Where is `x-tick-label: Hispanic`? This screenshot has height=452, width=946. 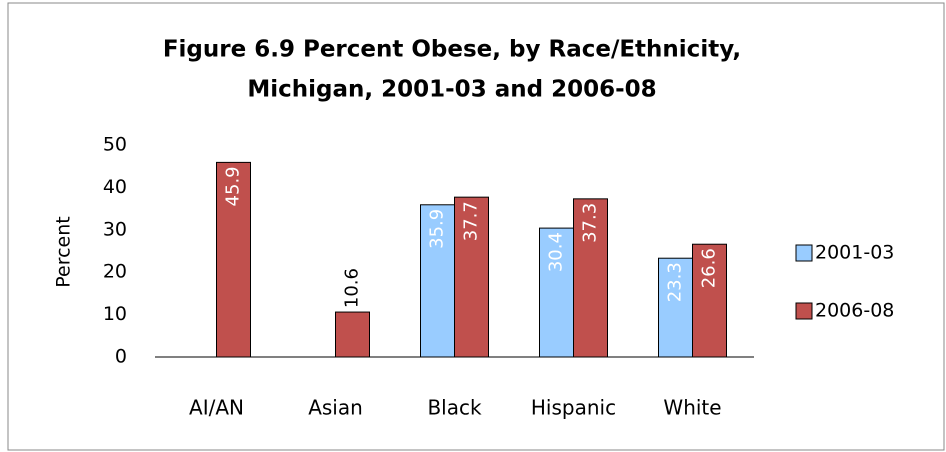 x-tick-label: Hispanic is located at coordinates (573, 408).